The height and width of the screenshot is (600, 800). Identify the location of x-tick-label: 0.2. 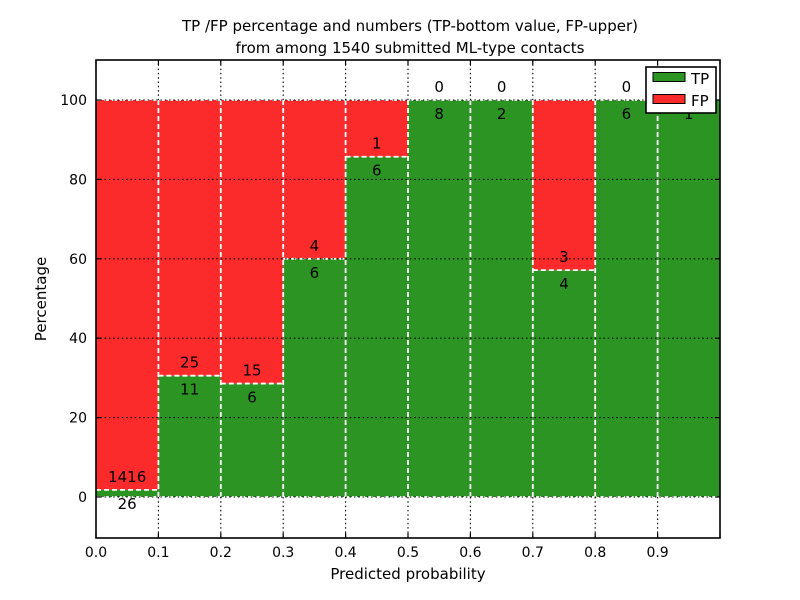
(221, 553).